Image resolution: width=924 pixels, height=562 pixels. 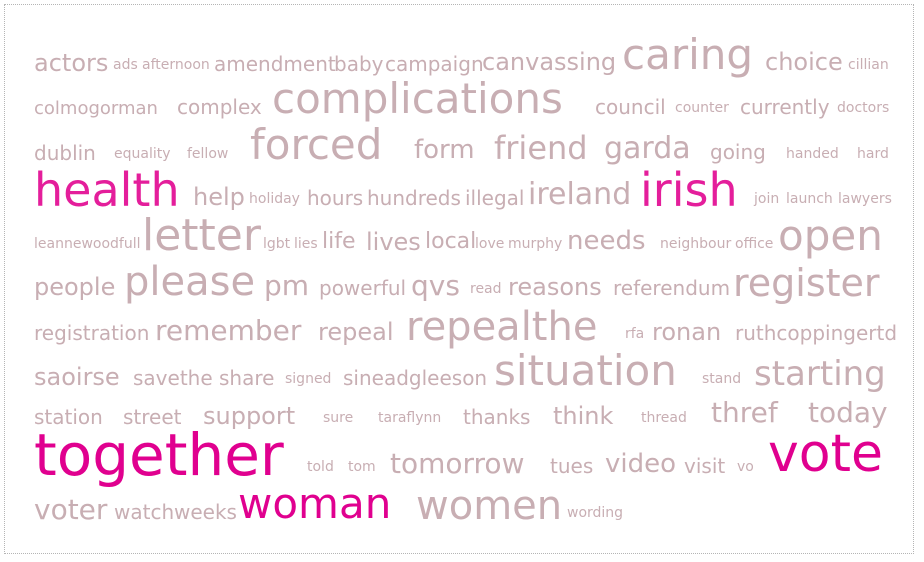 I want to click on word-referendum: referendum, so click(x=672, y=288).